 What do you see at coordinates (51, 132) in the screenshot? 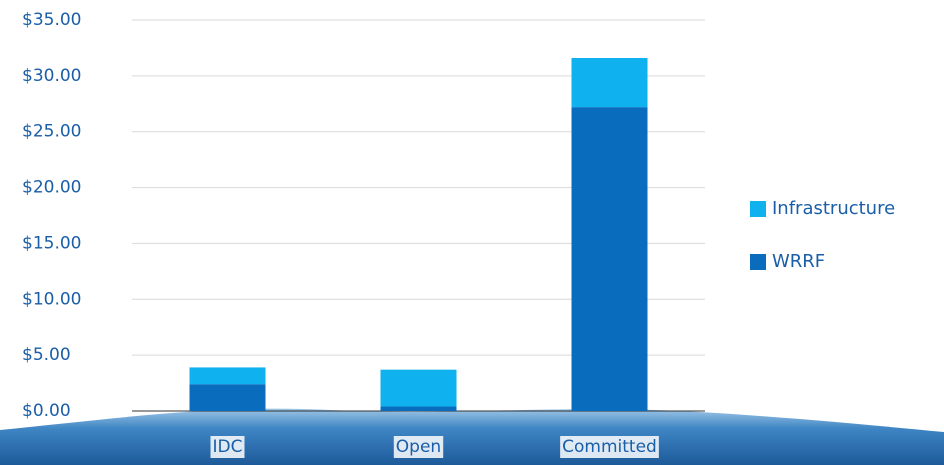
I see `y-tick-label: $25.00` at bounding box center [51, 132].